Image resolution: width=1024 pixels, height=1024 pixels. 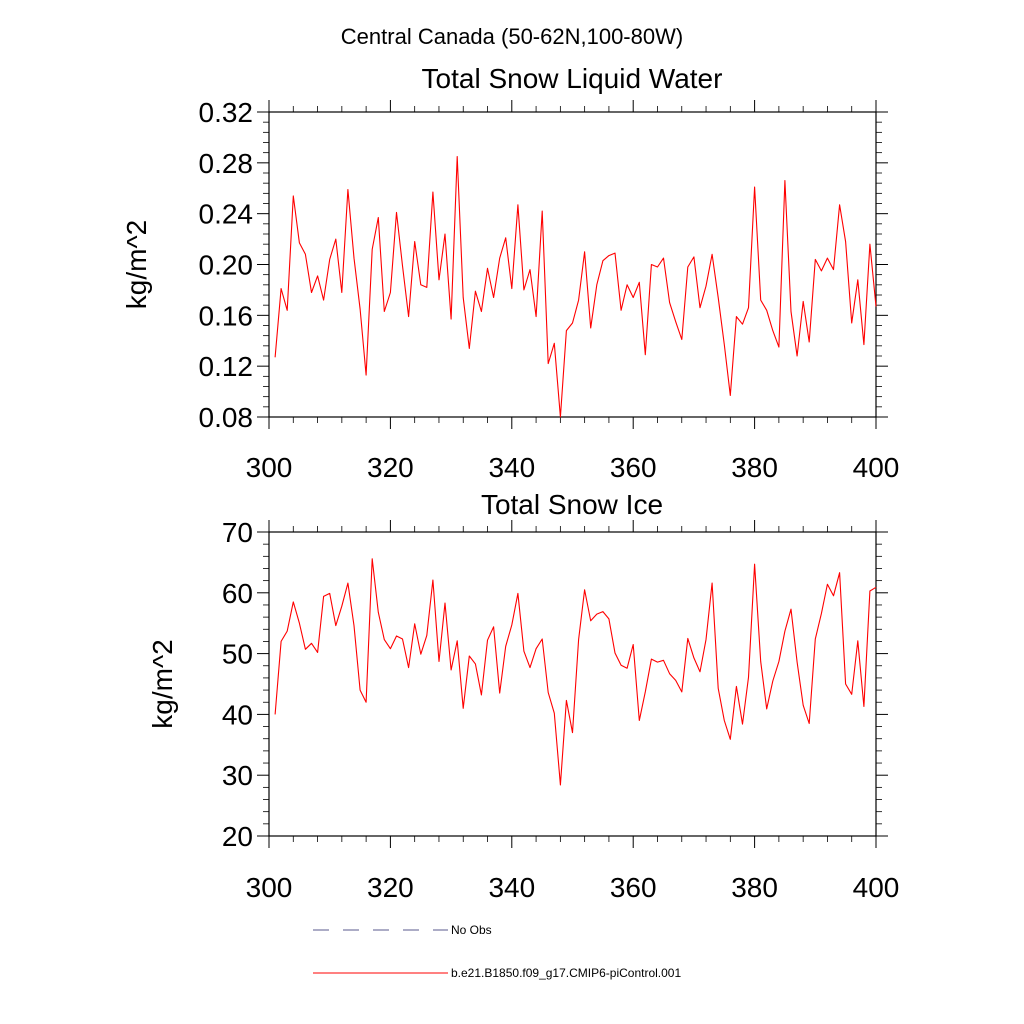 What do you see at coordinates (390, 887) in the screenshot?
I see `snow-ice-xtick-label: 320` at bounding box center [390, 887].